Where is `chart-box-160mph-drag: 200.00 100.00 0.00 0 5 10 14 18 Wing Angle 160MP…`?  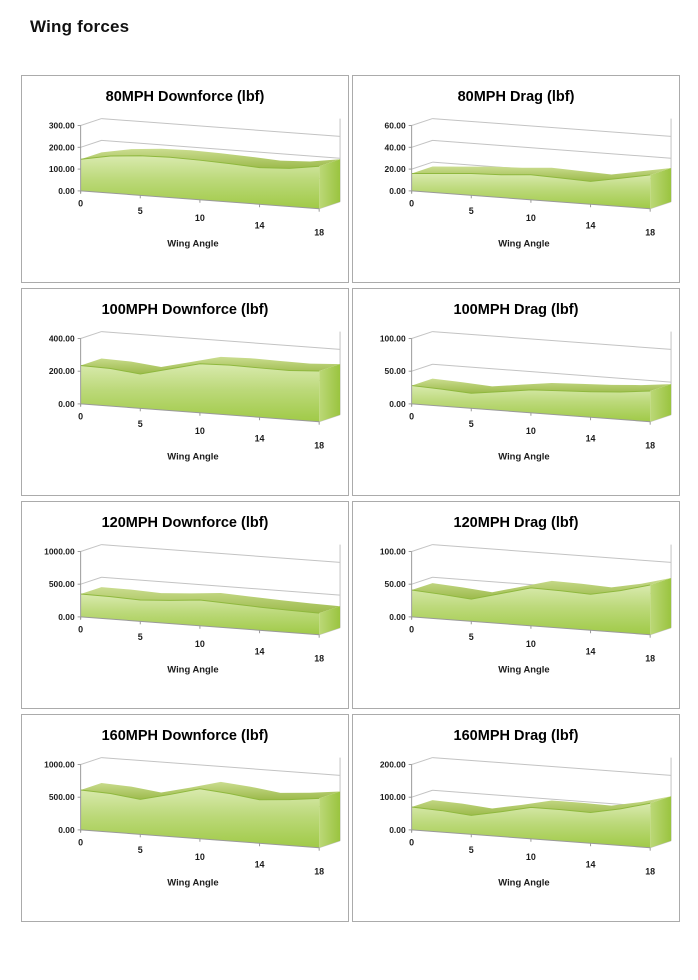
chart-box-160mph-drag: 200.00 100.00 0.00 0 5 10 14 18 Wing Angle 160MP… is located at coordinates (516, 818).